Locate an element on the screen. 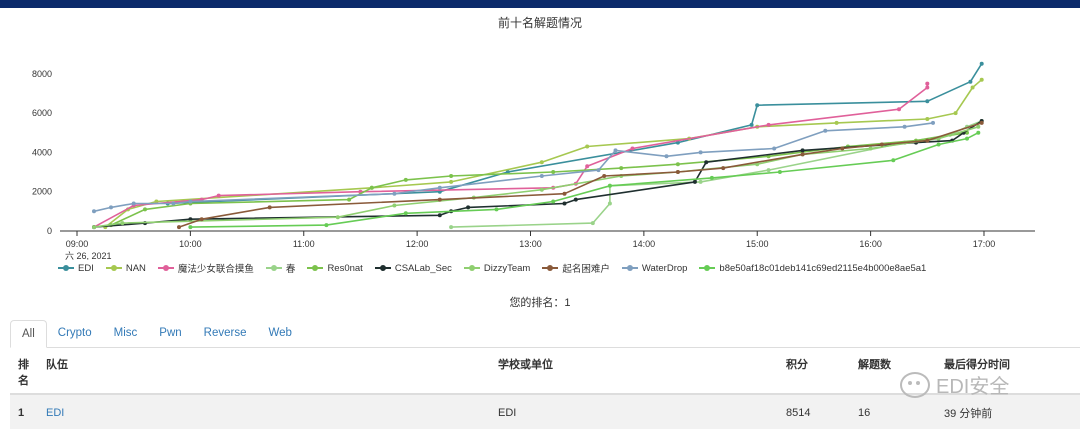 The image size is (1080, 431). legend-label: NAN is located at coordinates (135, 268).